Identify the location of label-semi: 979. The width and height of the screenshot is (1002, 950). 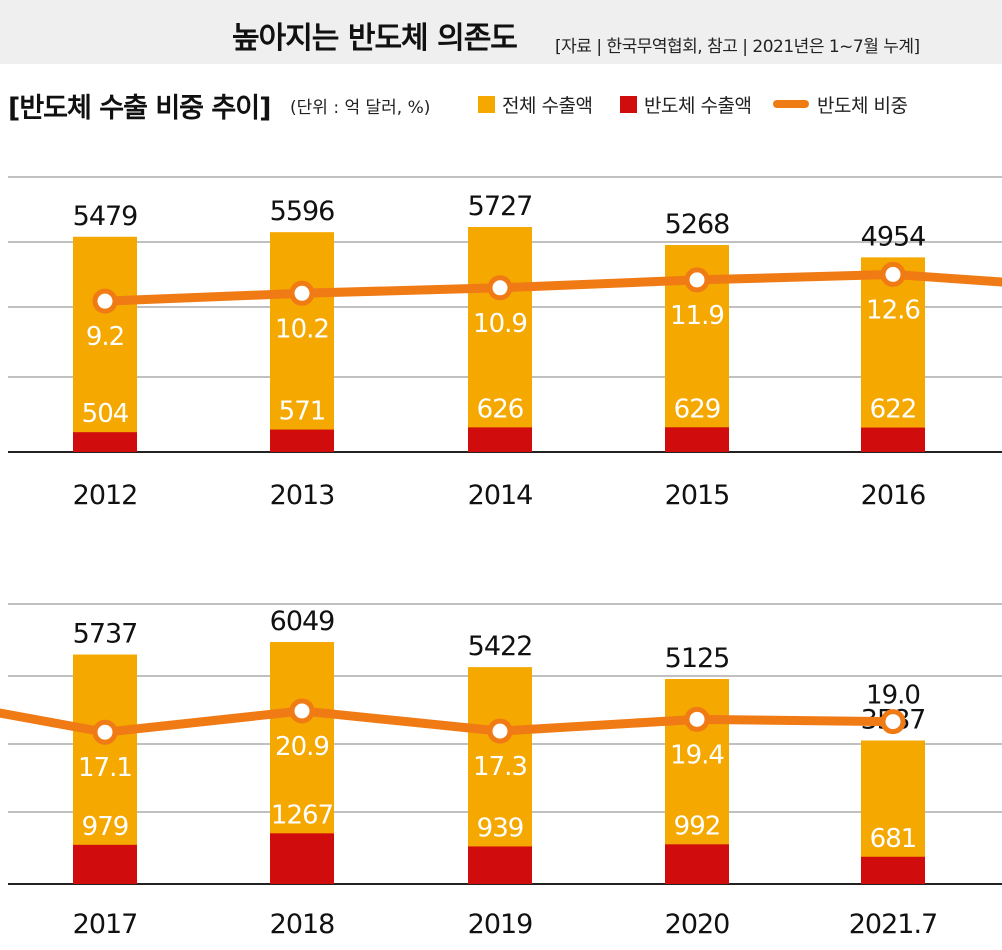
(105, 827).